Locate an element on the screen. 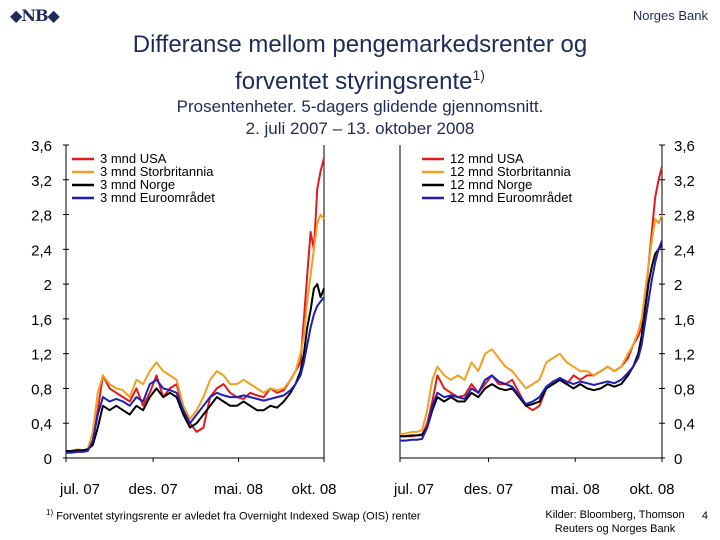  x-tick-label-1: mai. 08 is located at coordinates (238, 489).